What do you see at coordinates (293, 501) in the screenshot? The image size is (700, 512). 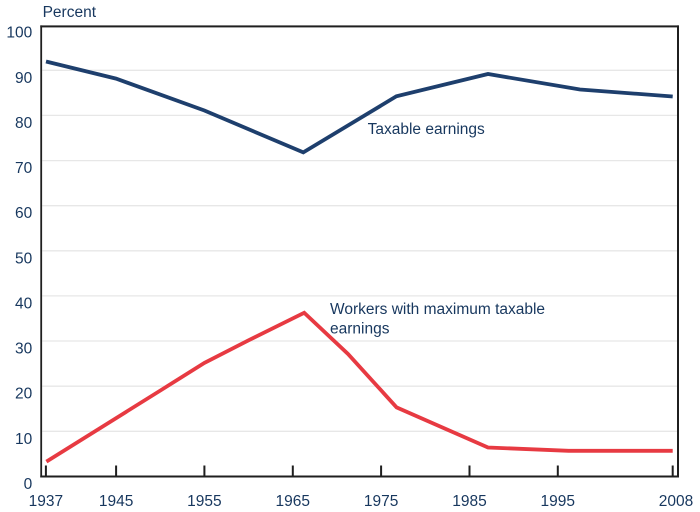 I see `svg-text: 1965` at bounding box center [293, 501].